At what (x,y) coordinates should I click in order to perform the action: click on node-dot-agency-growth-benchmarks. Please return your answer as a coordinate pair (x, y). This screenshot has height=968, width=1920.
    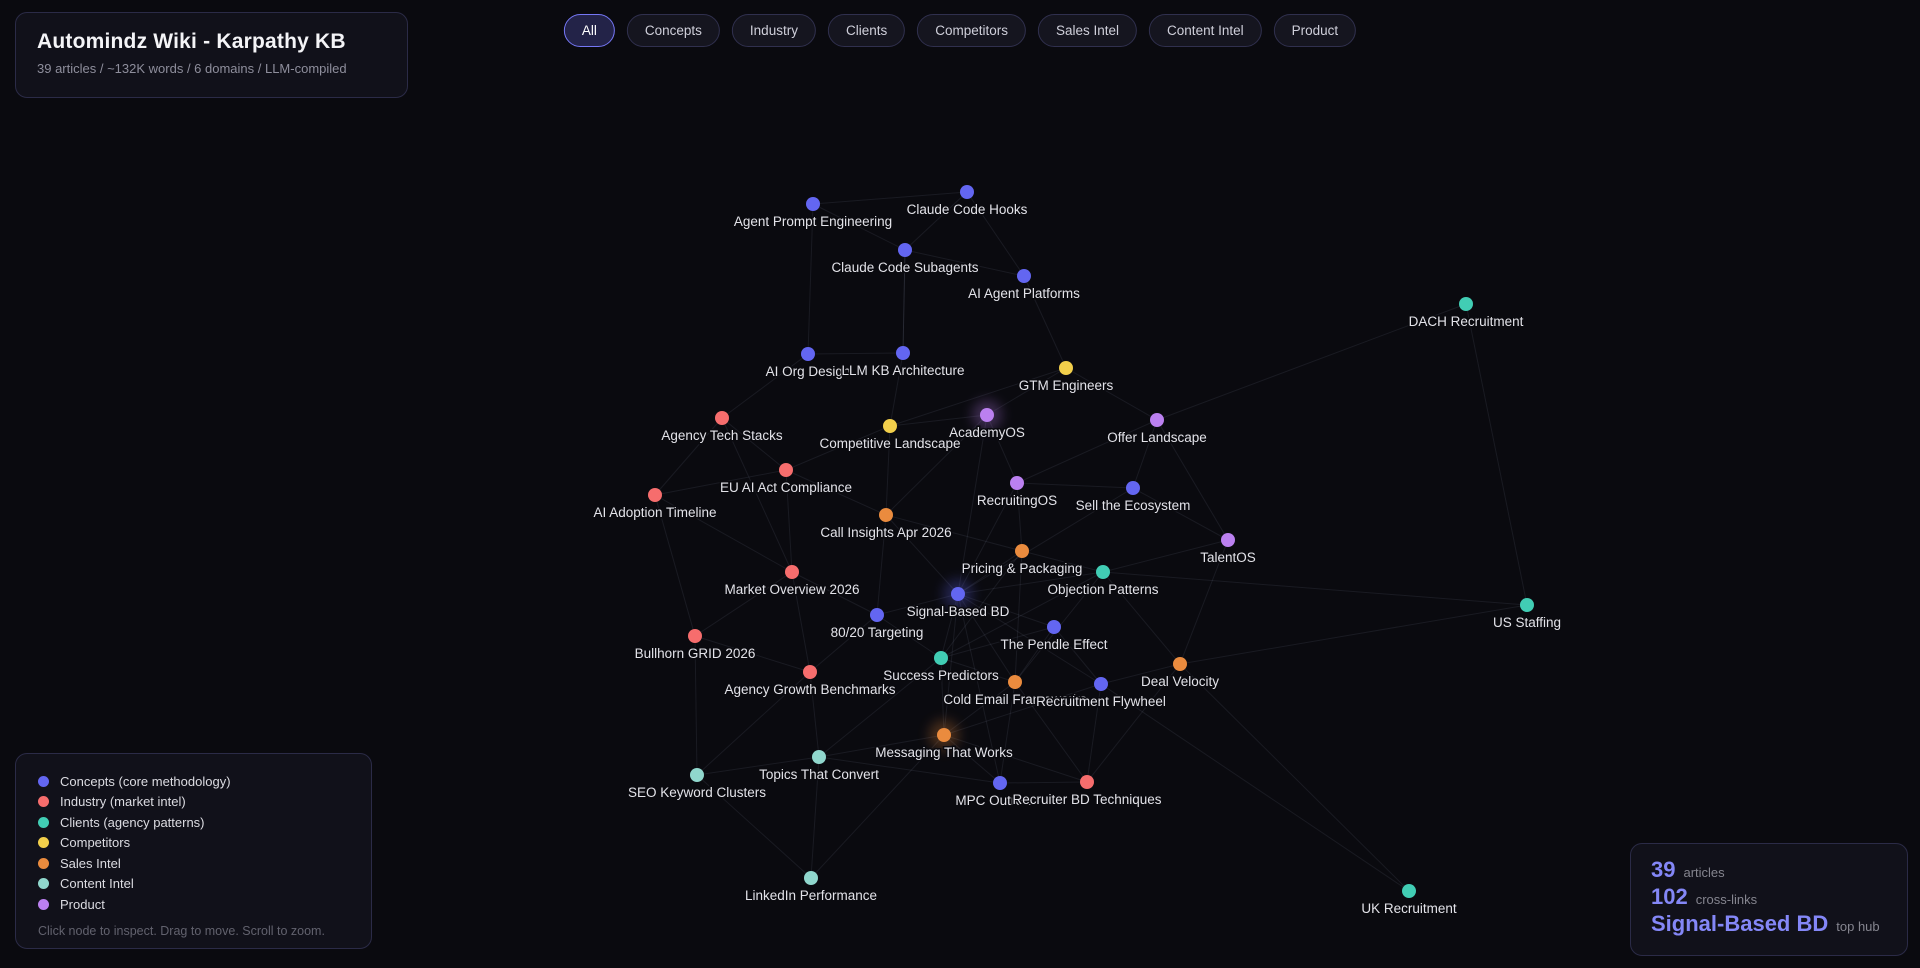
    Looking at the image, I should click on (810, 672).